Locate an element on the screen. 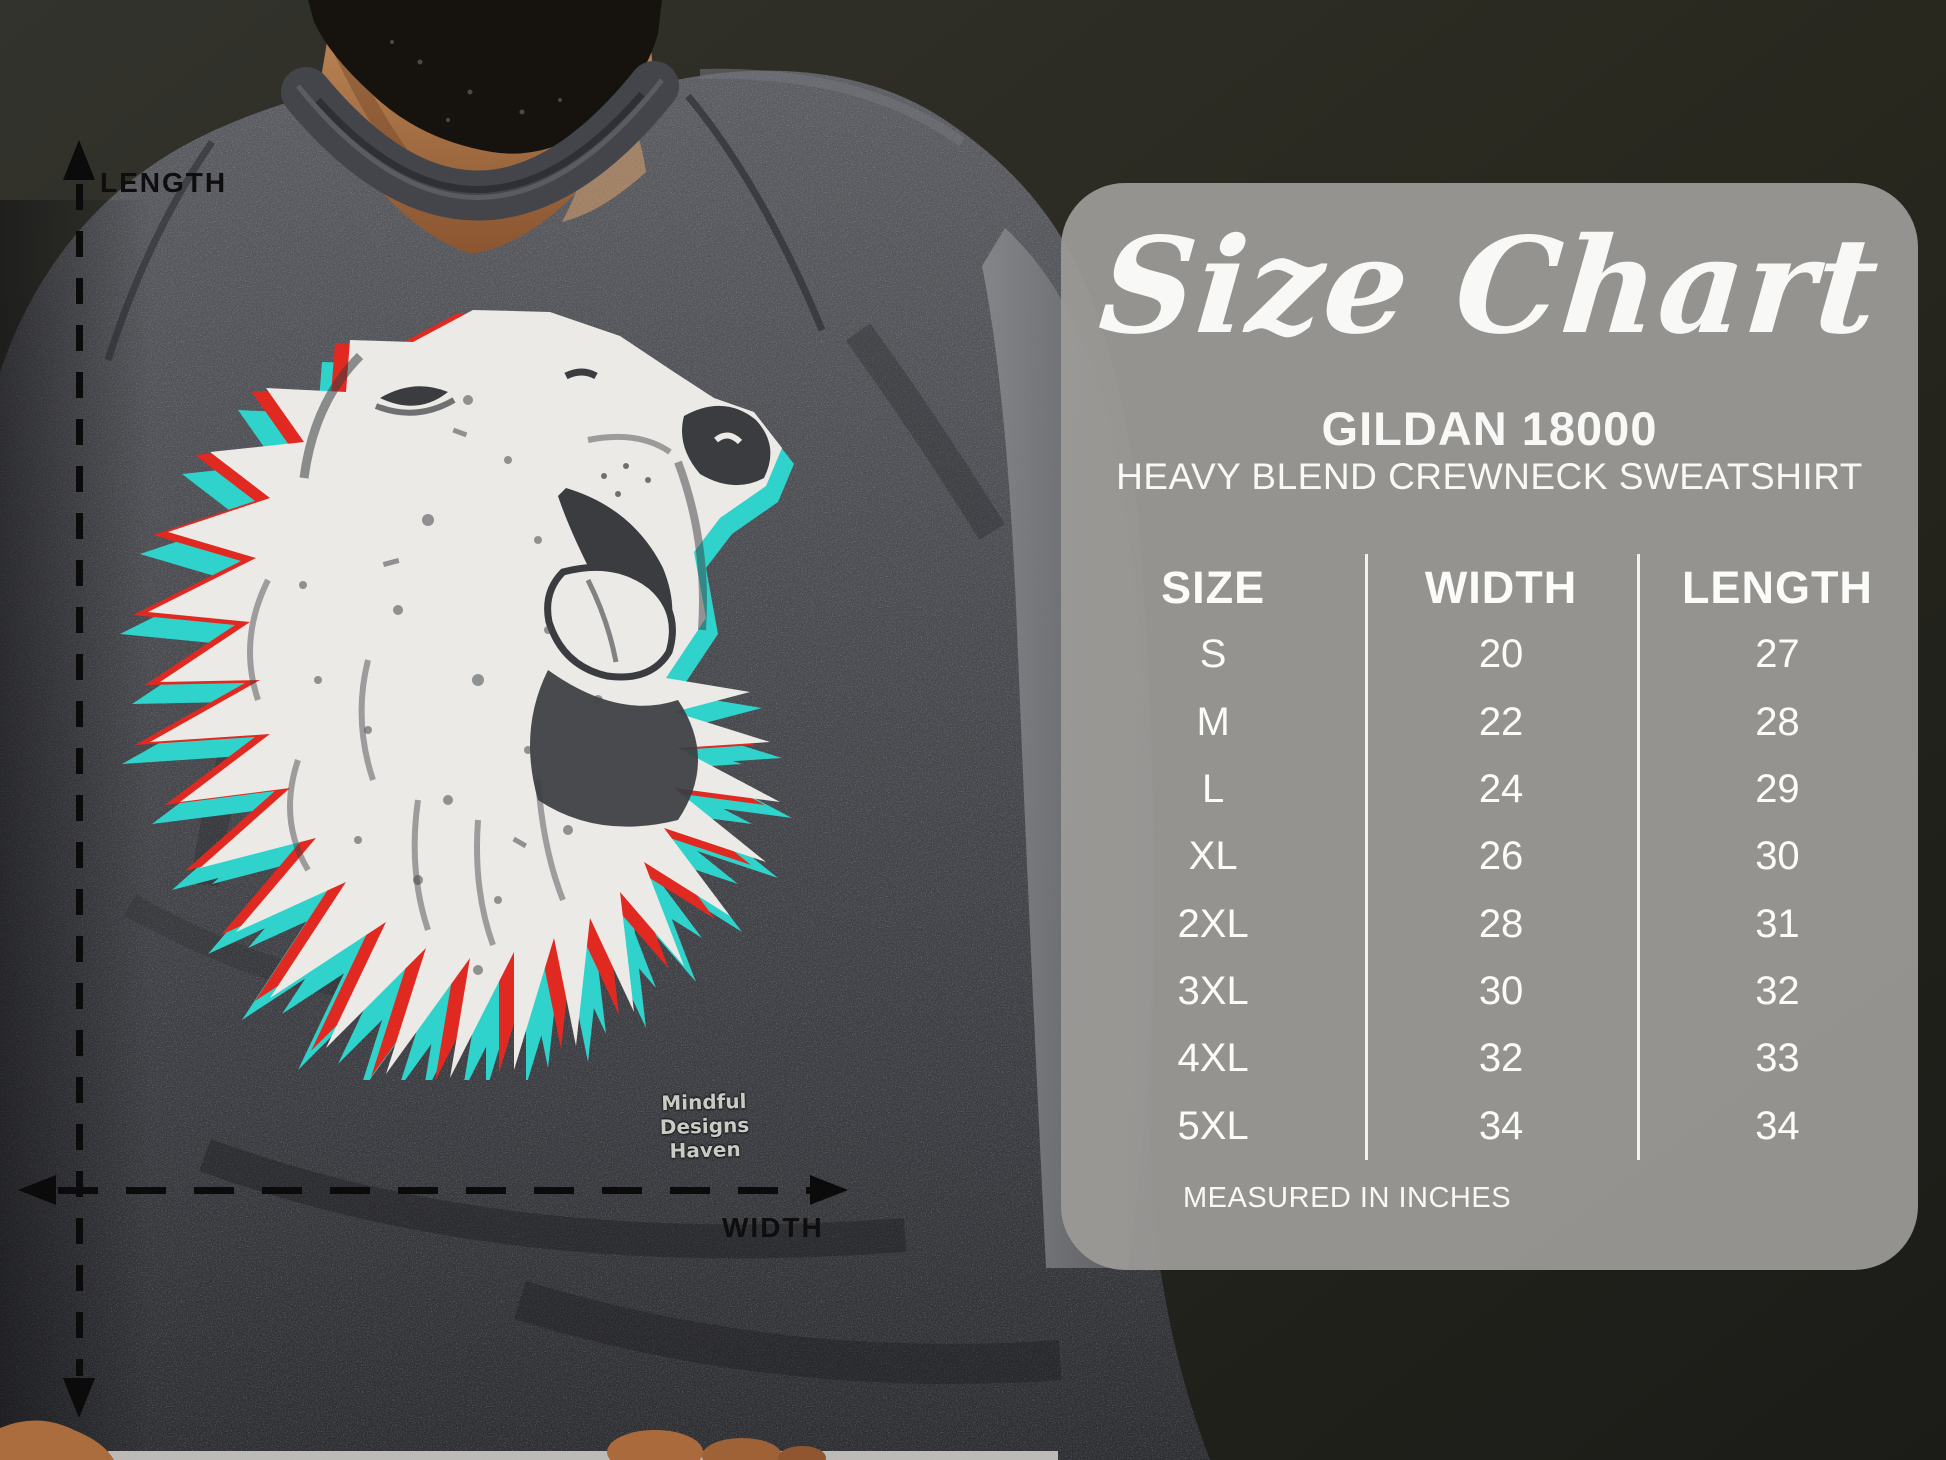 Image resolution: width=1946 pixels, height=1460 pixels. dog-face is located at coordinates (509, 663).